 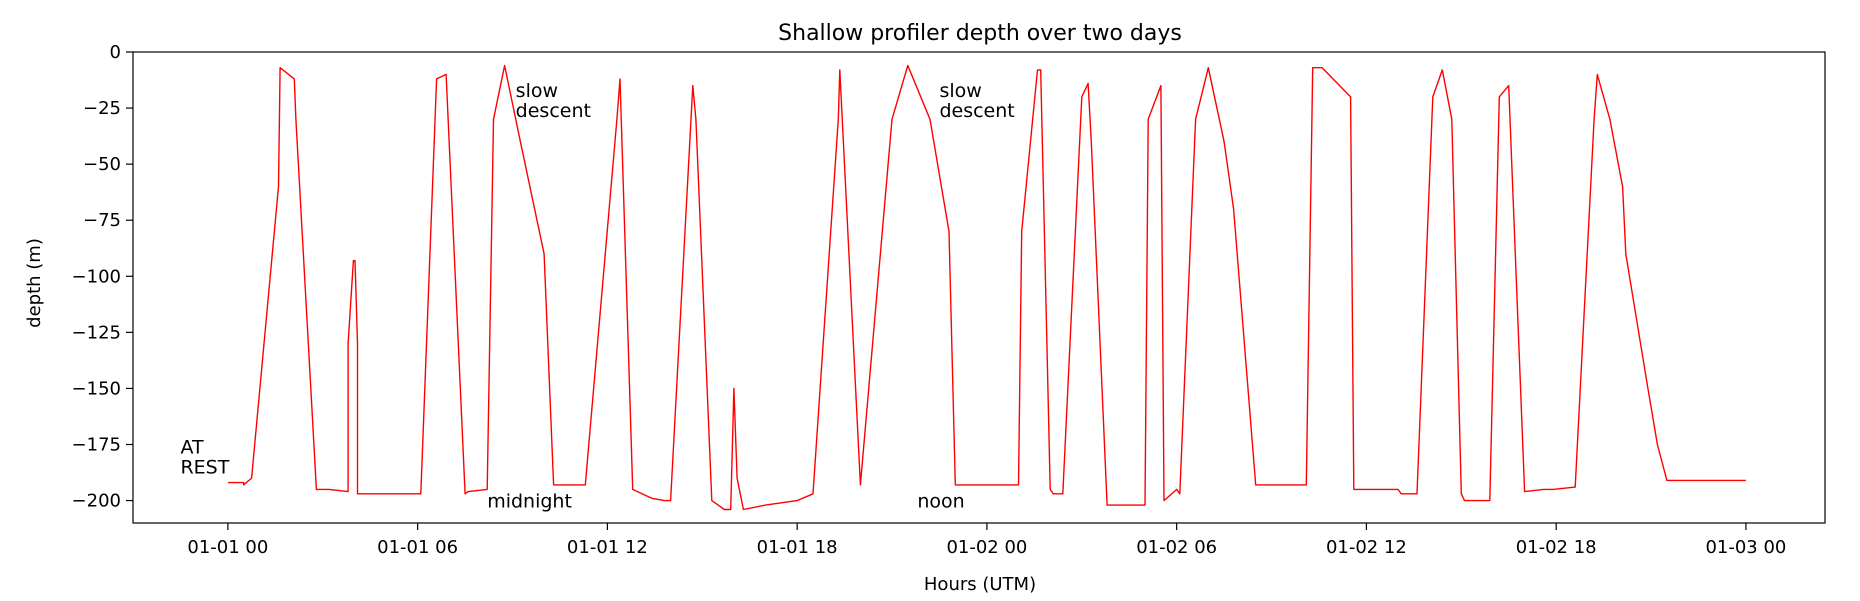 I want to click on x-tick-label: 01-01 00, so click(x=227, y=547).